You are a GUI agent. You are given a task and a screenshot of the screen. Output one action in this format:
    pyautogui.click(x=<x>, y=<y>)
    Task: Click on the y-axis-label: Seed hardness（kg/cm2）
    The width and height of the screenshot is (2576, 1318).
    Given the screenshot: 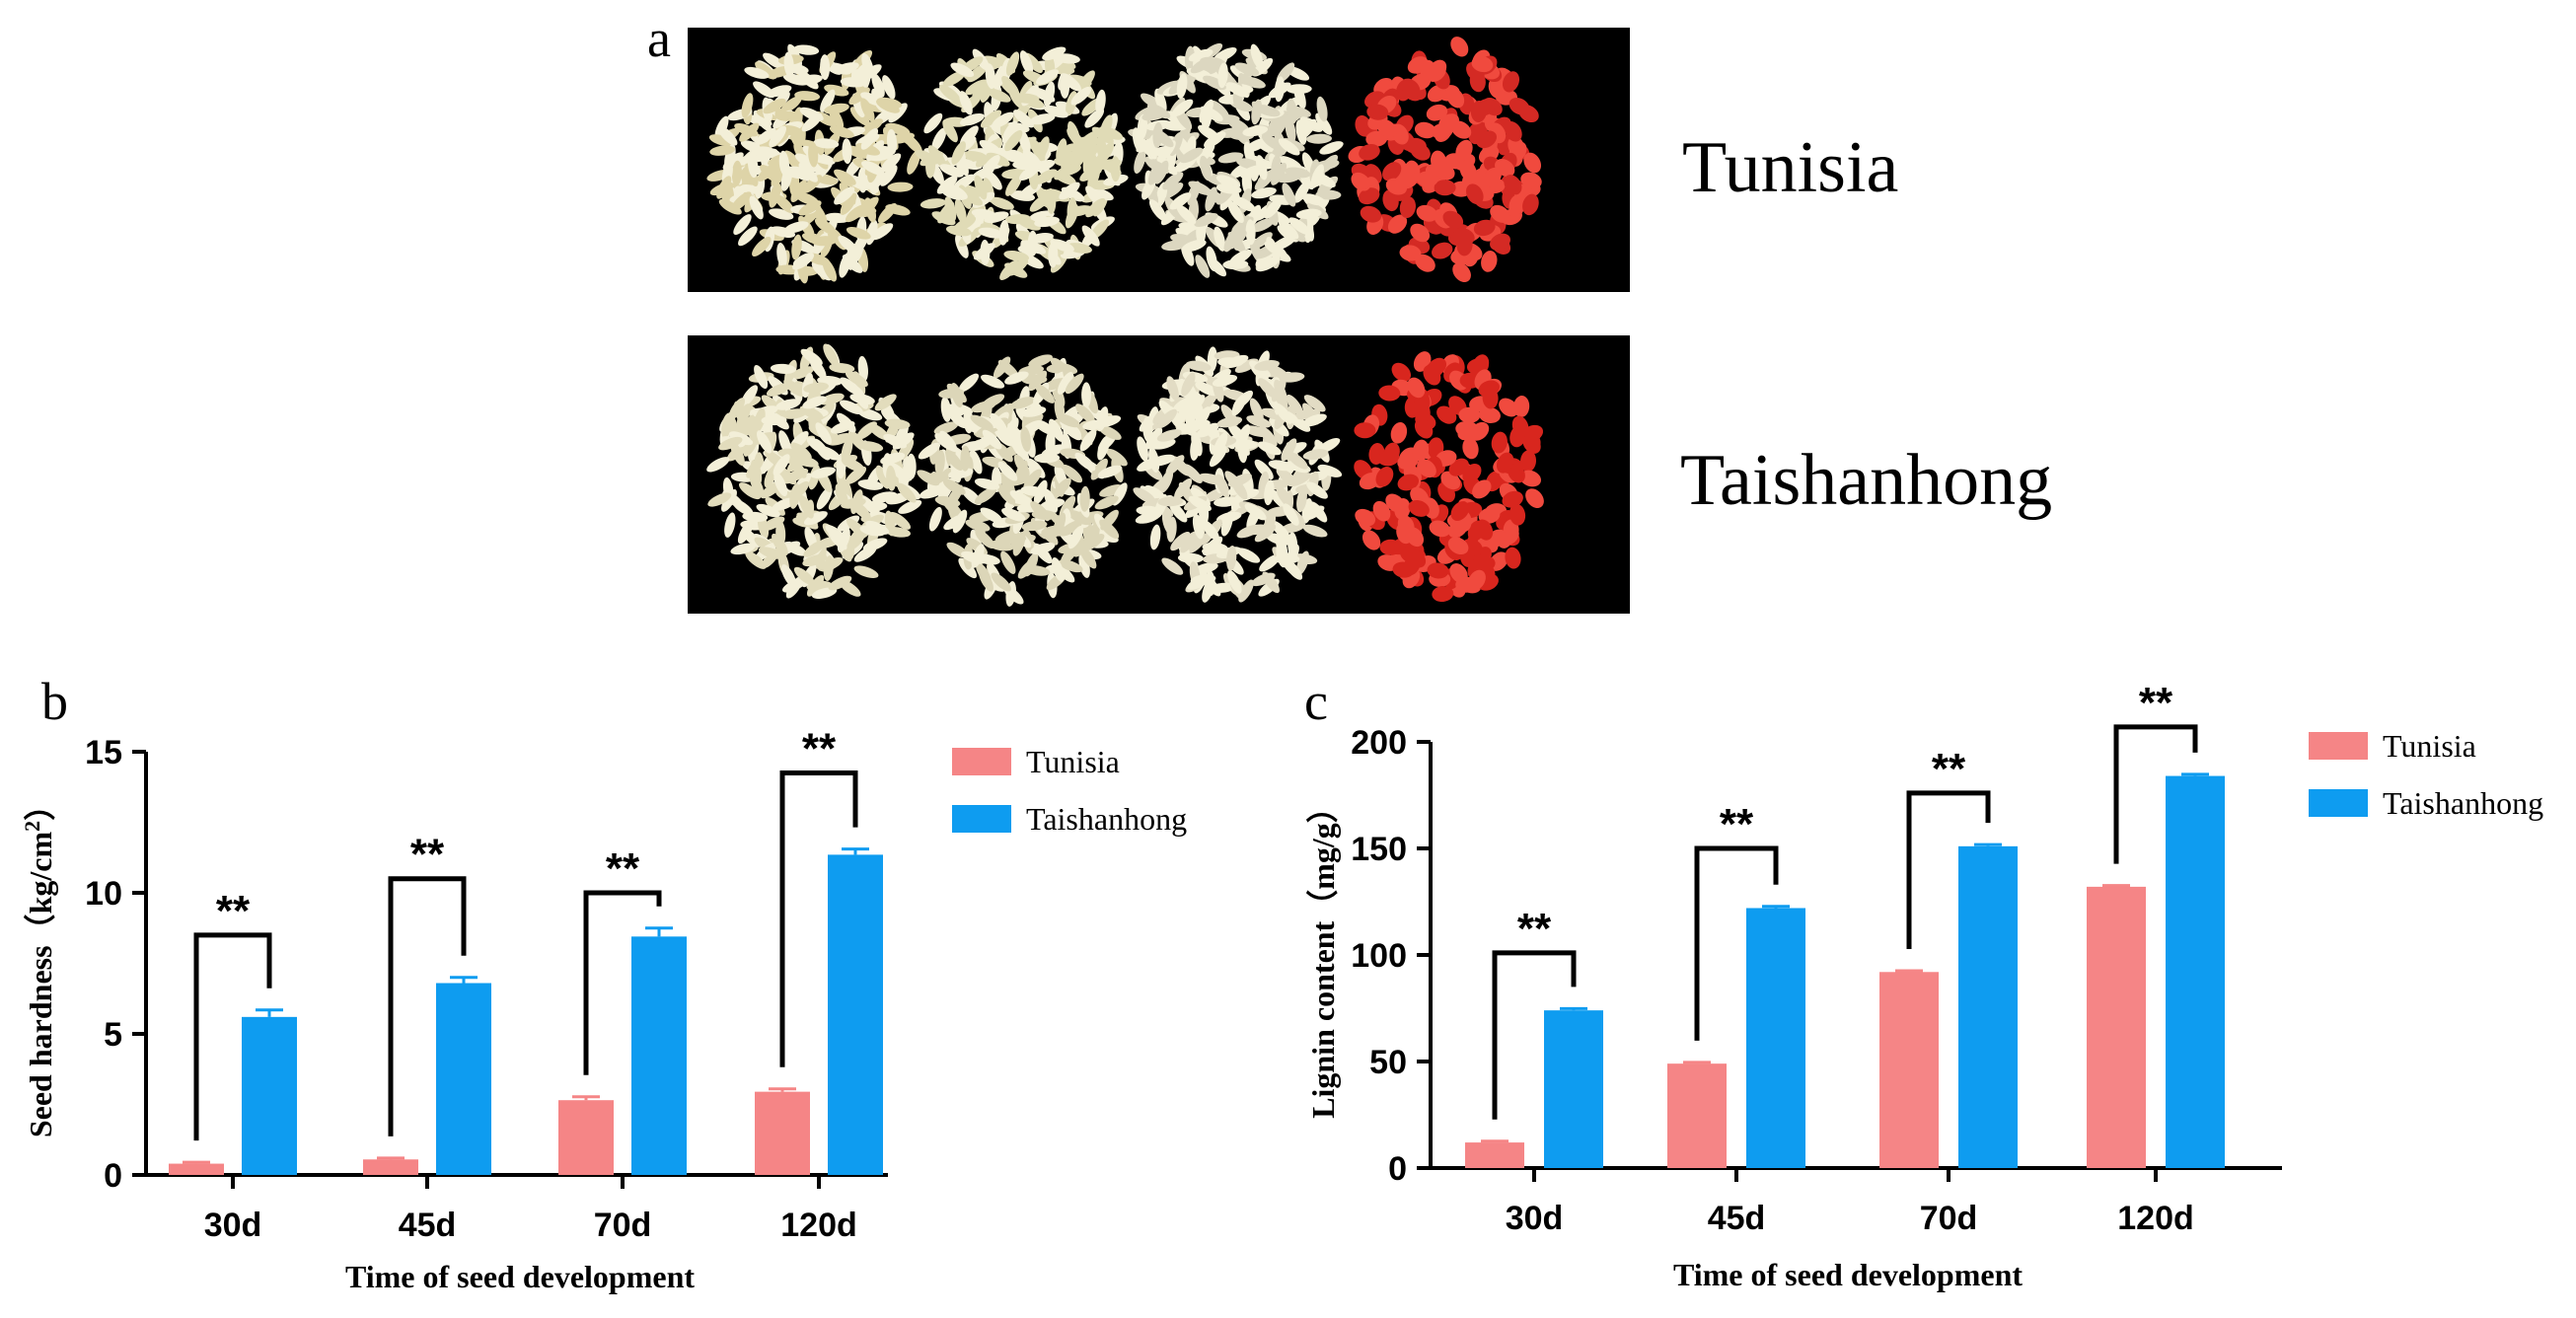 What is the action you would take?
    pyautogui.click(x=39, y=963)
    